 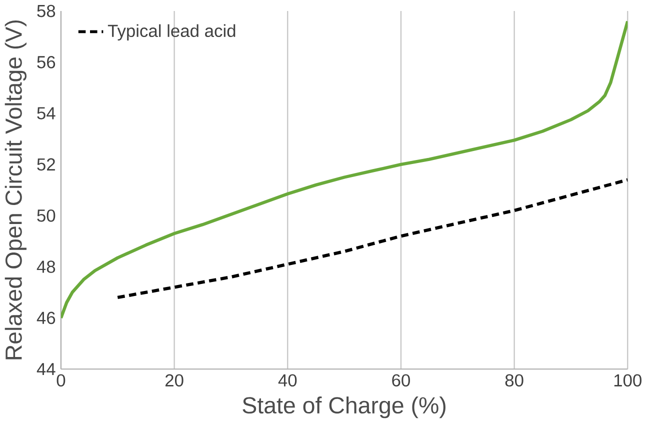 What do you see at coordinates (46, 215) in the screenshot?
I see `y-tick-label: 50` at bounding box center [46, 215].